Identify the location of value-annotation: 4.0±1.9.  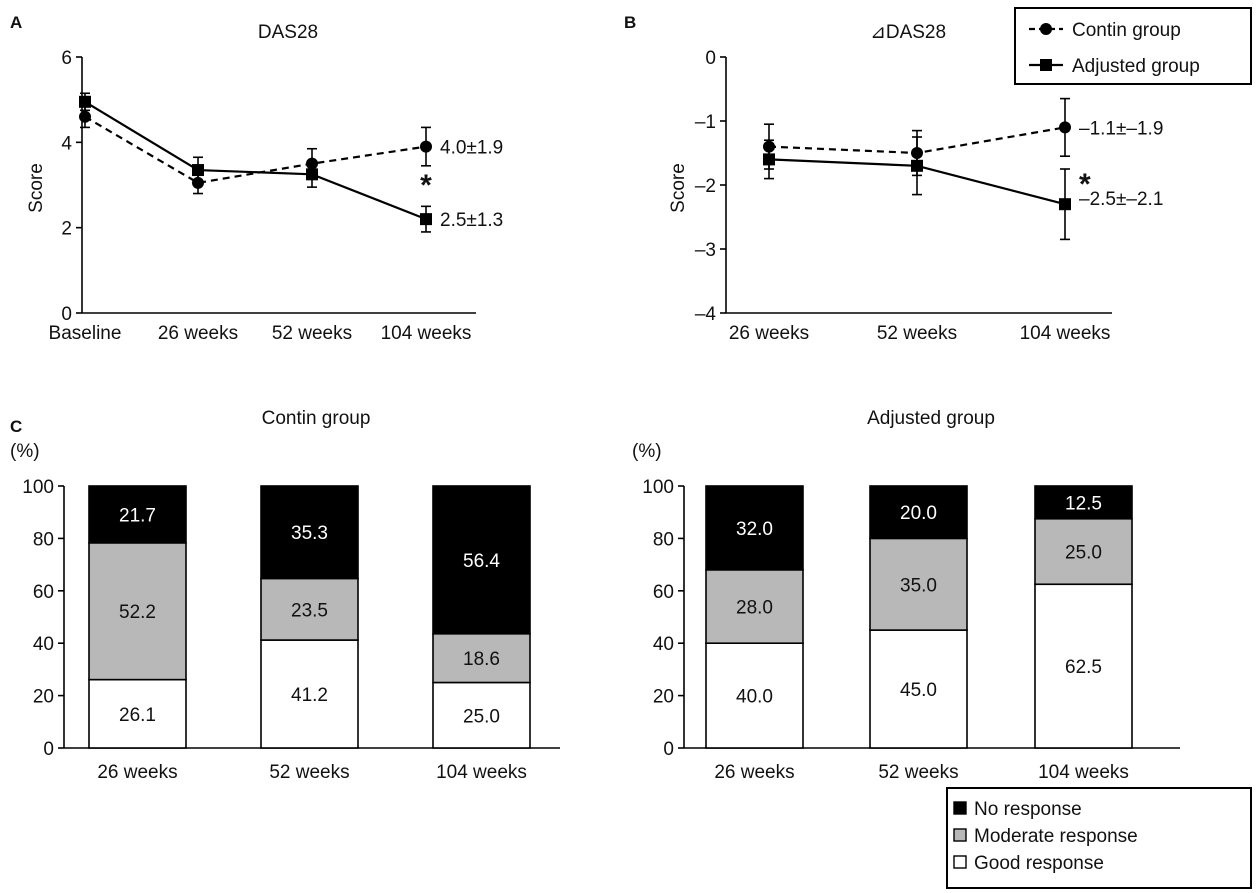
(471, 148).